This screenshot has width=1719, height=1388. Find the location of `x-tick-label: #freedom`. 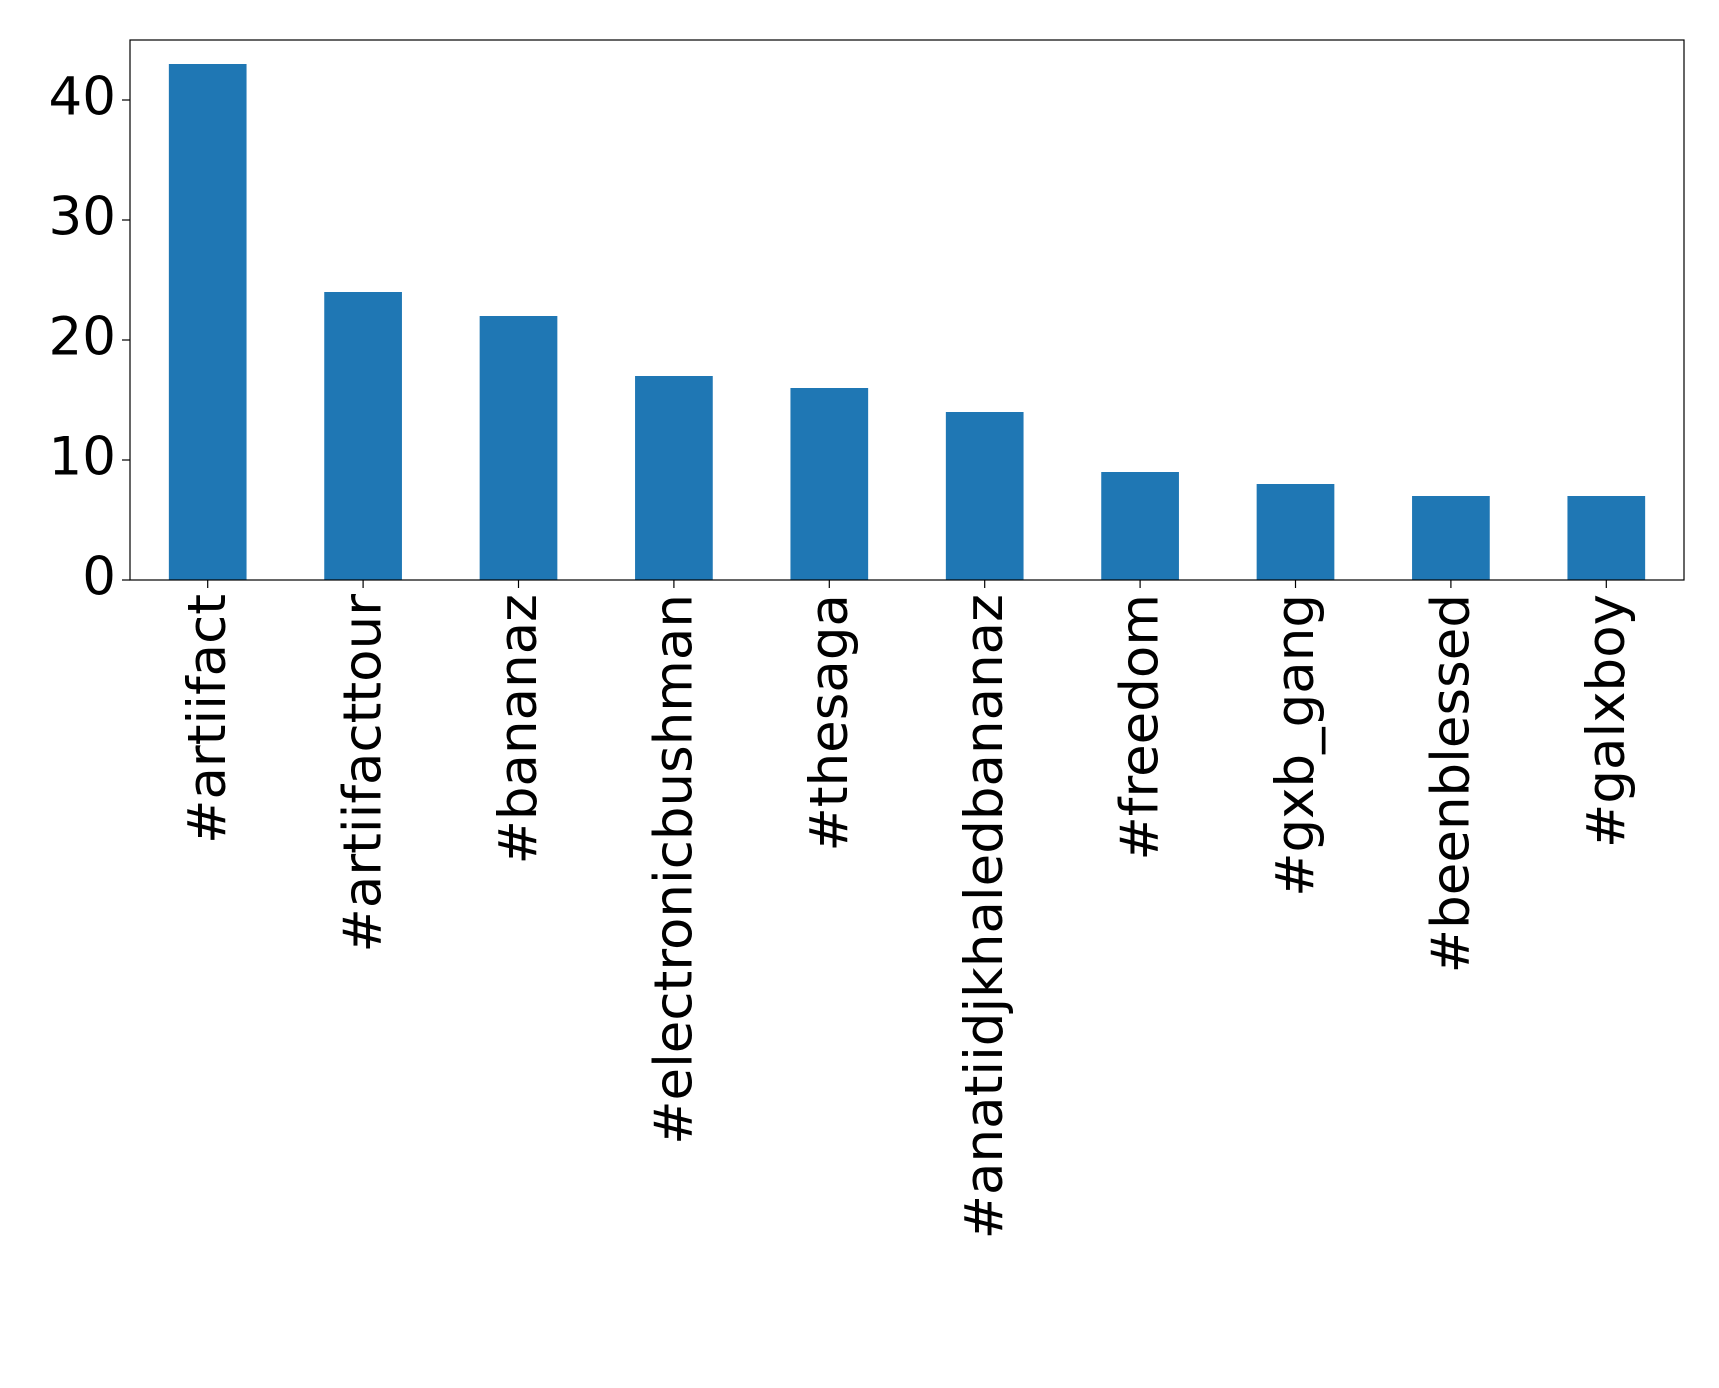

x-tick-label: #freedom is located at coordinates (1140, 727).